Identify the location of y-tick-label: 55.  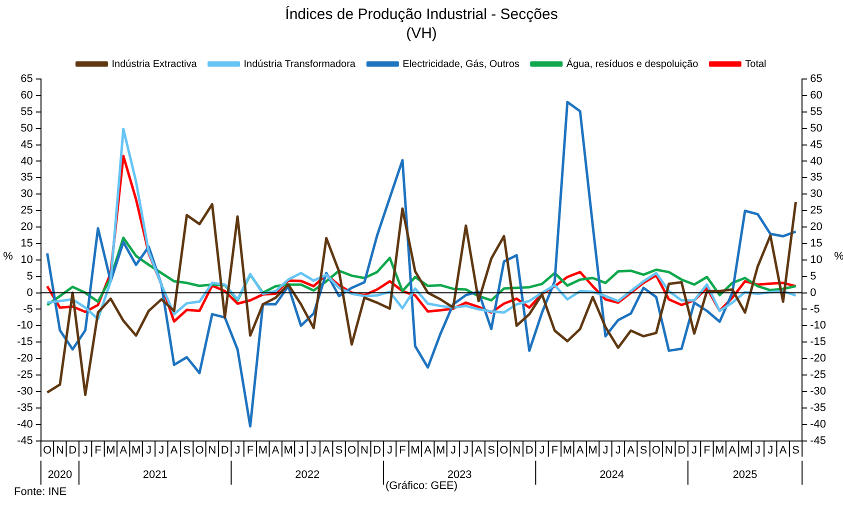
(26, 112).